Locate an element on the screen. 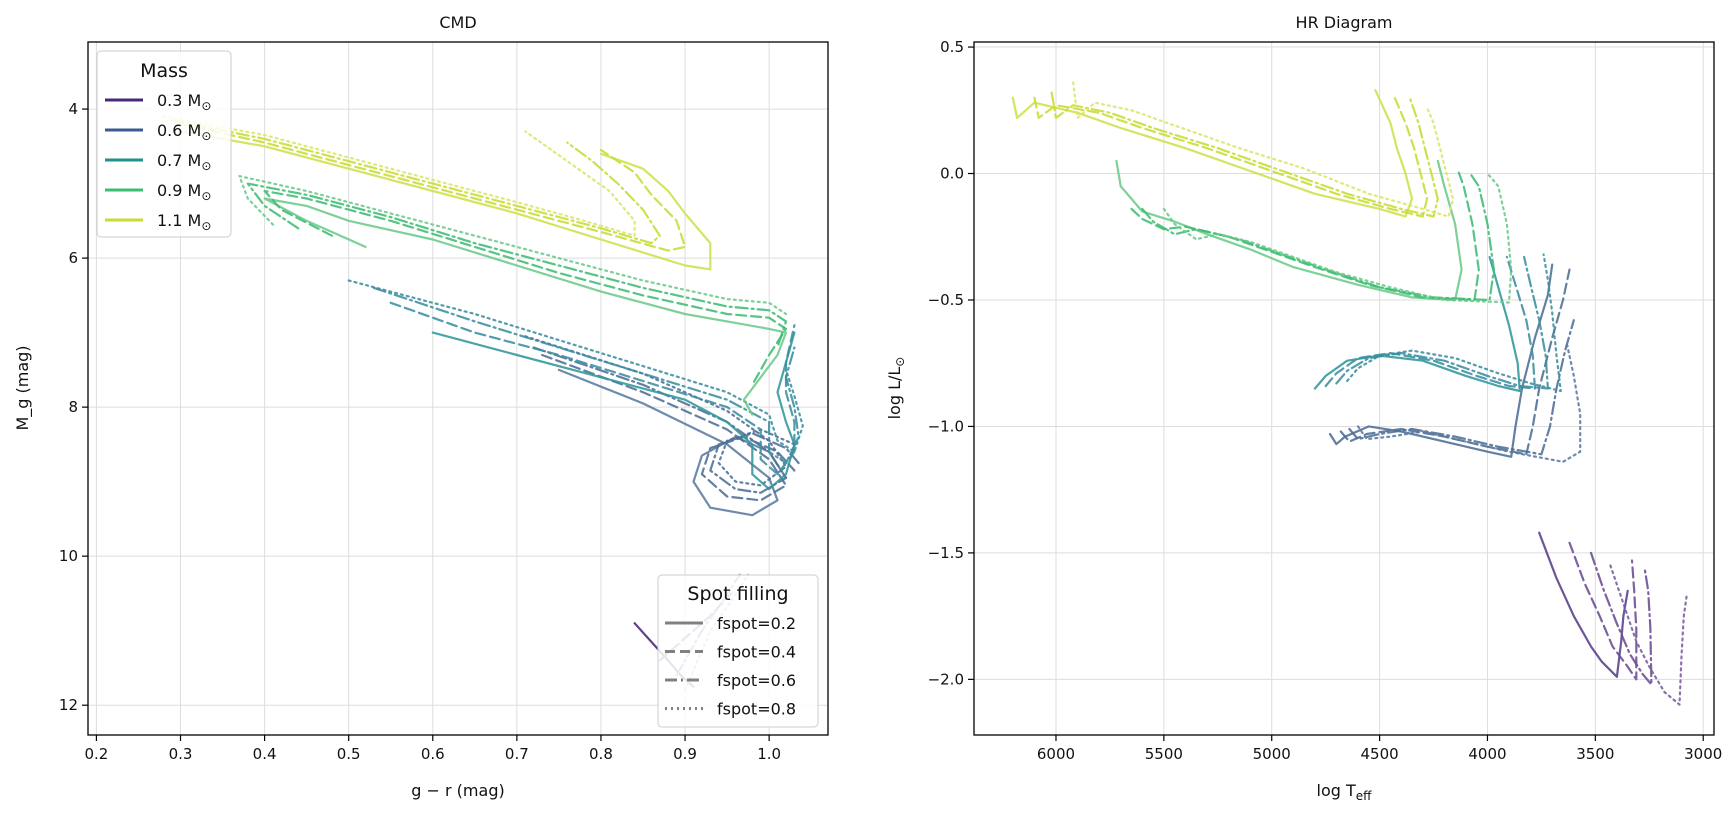 Image resolution: width=1732 pixels, height=817 pixels. mass-legend-label: 0.7 M⊙ is located at coordinates (184, 162).